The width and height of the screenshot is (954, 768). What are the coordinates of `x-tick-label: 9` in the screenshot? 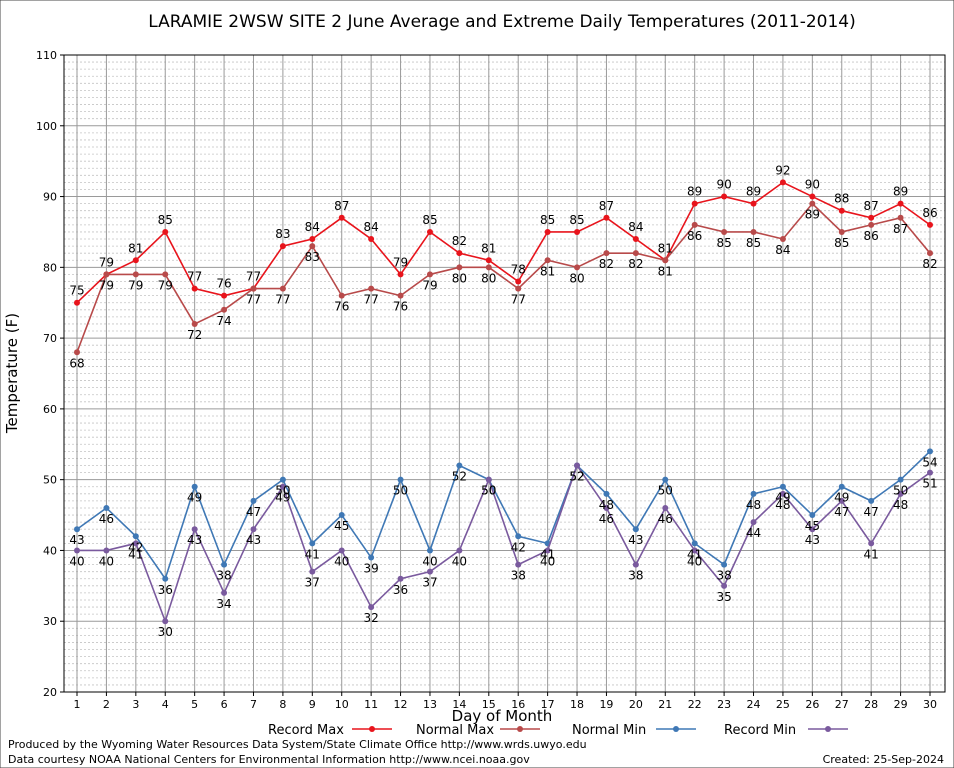 It's located at (312, 704).